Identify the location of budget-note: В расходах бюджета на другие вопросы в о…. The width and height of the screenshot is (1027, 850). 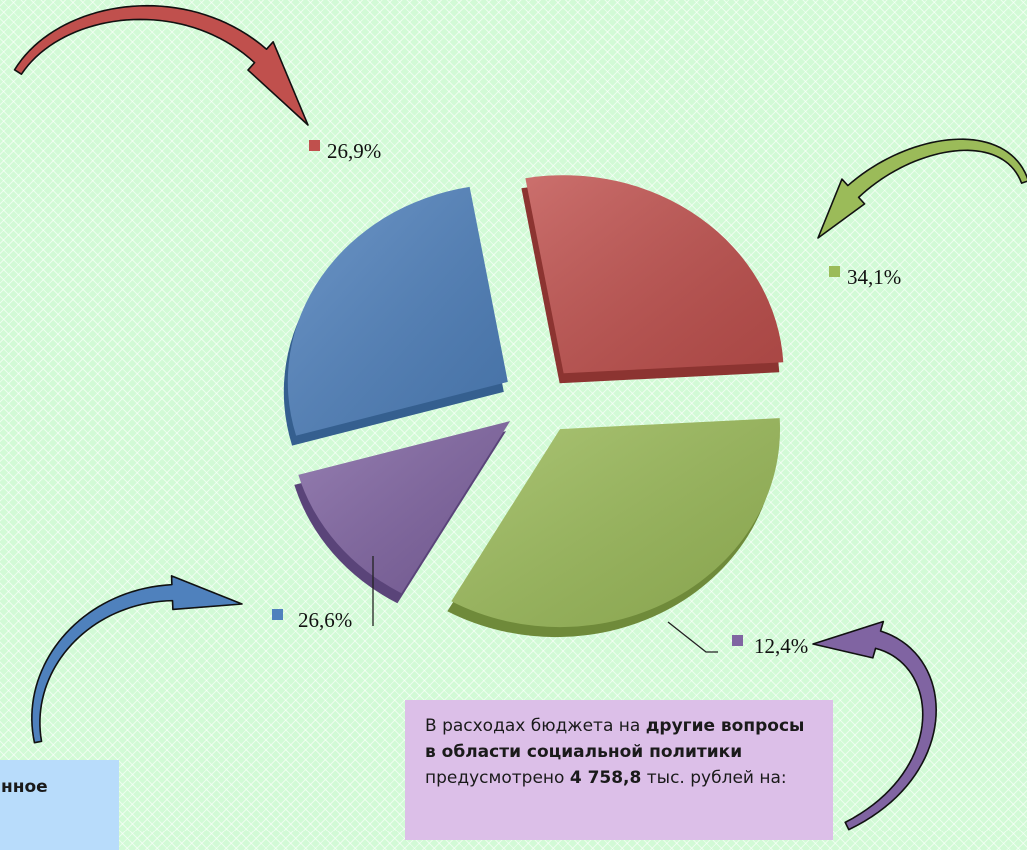
(619, 770).